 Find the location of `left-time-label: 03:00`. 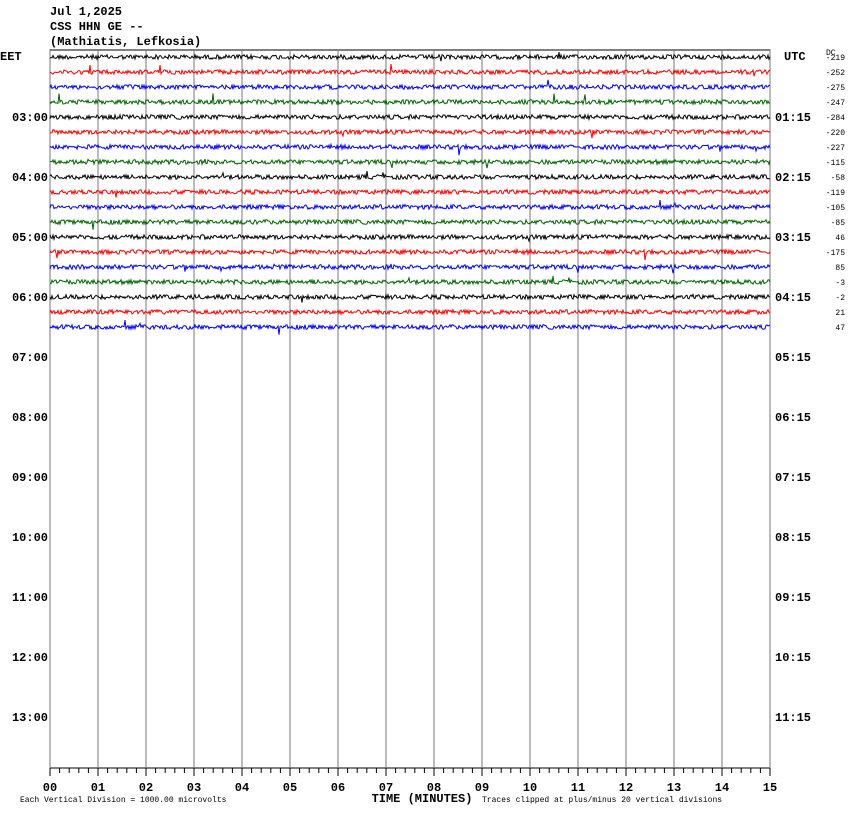

left-time-label: 03:00 is located at coordinates (30, 118).